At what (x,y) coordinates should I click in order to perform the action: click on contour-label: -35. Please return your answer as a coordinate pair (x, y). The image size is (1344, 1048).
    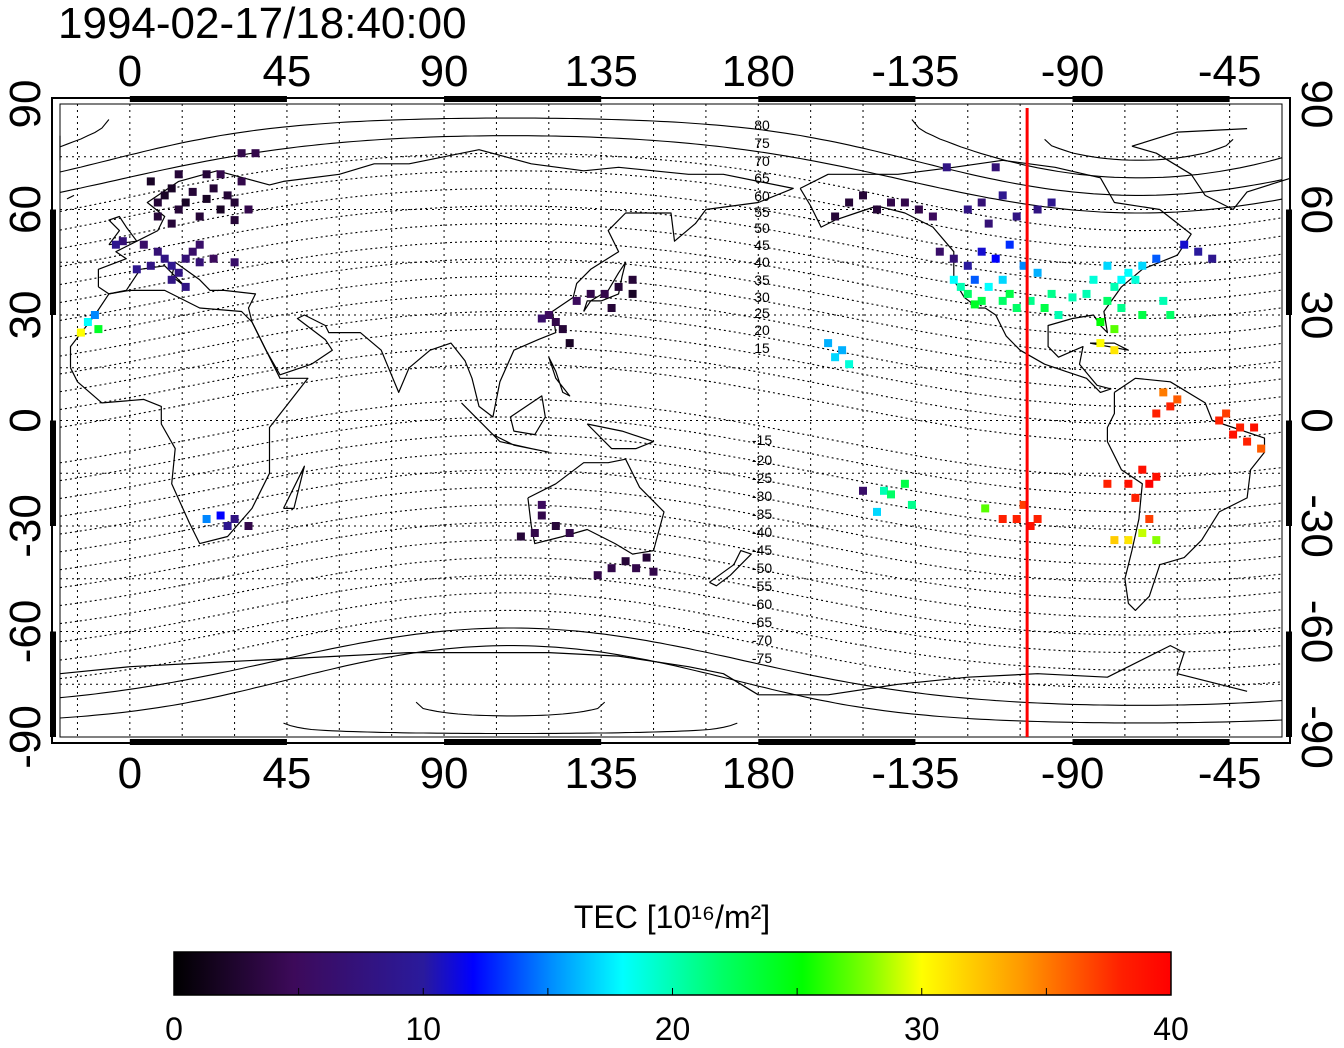
    Looking at the image, I should click on (762, 514).